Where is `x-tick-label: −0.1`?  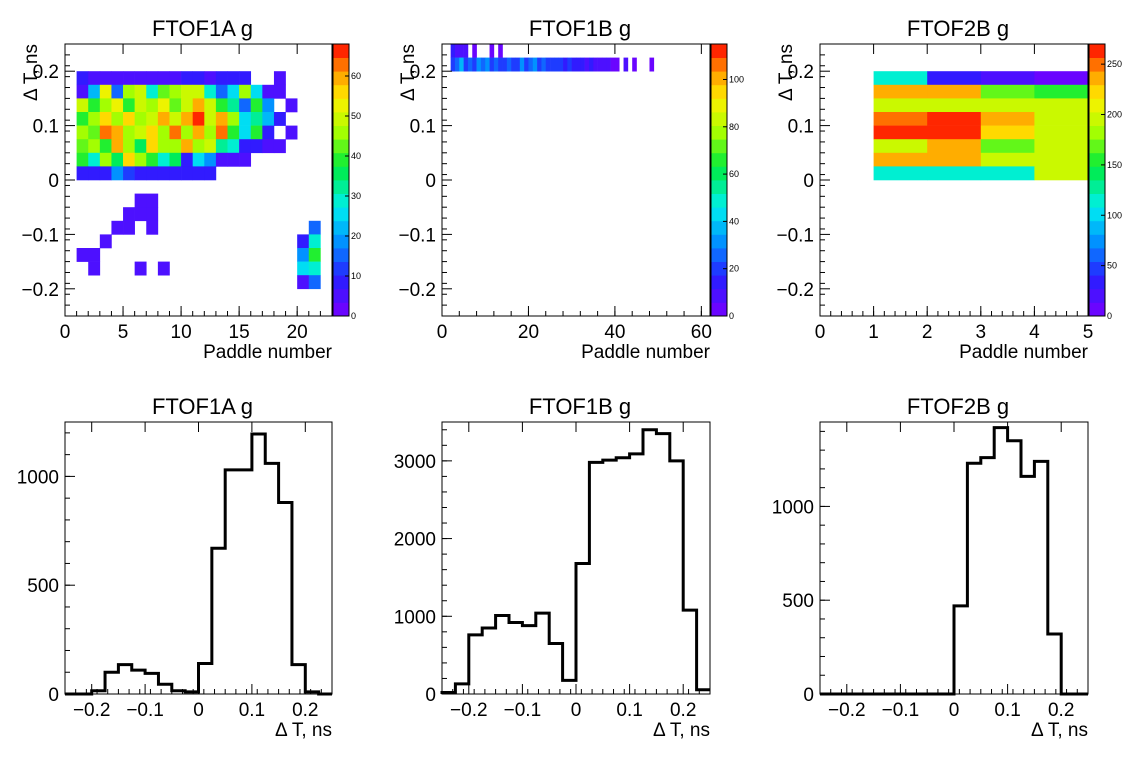
x-tick-label: −0.1 is located at coordinates (145, 710).